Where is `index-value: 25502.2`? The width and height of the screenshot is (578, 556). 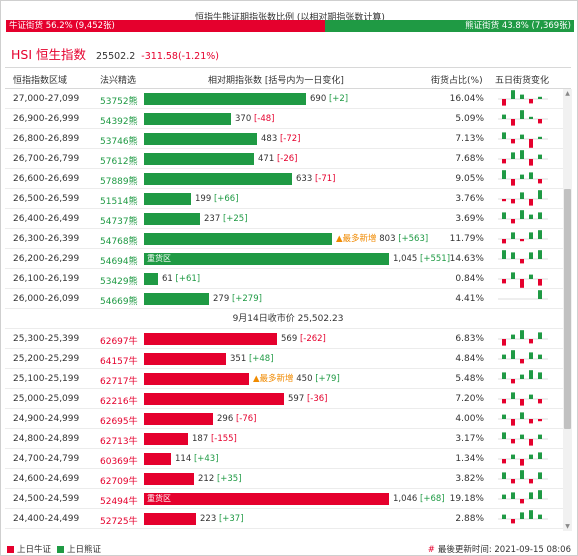
index-value: 25502.2 is located at coordinates (116, 56).